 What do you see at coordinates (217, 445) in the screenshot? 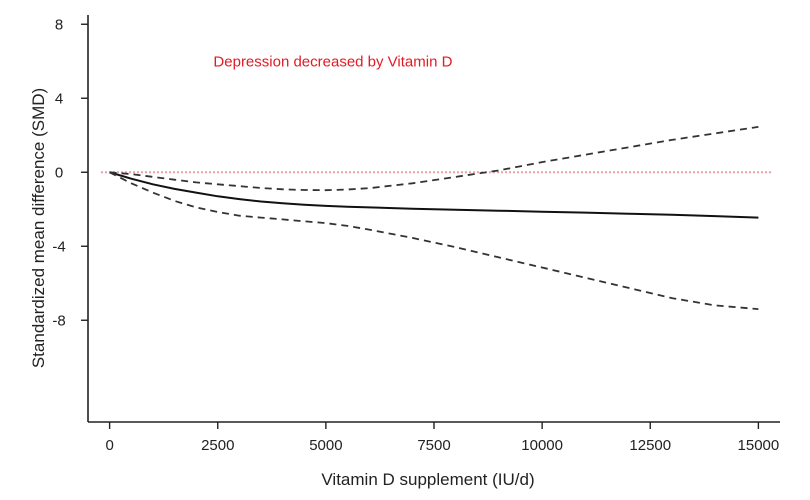
I see `x-tick-label: 2500` at bounding box center [217, 445].